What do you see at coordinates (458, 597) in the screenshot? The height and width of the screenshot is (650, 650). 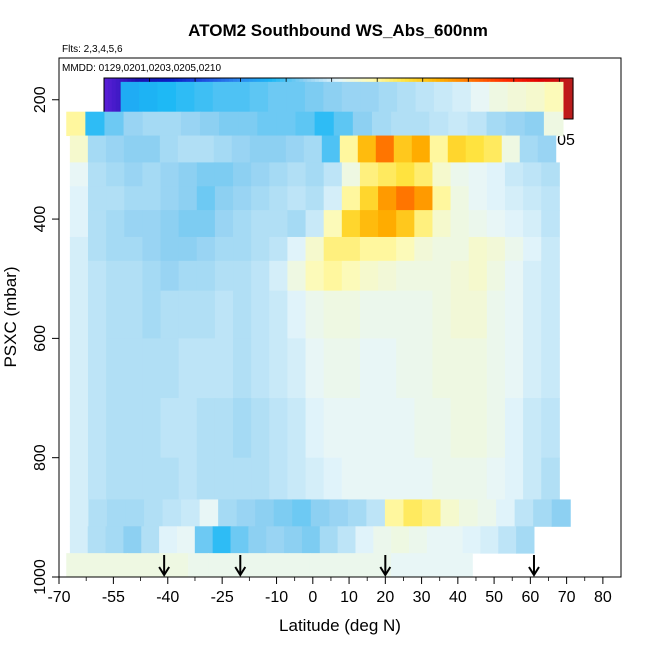 I see `x-tick-label: 40` at bounding box center [458, 597].